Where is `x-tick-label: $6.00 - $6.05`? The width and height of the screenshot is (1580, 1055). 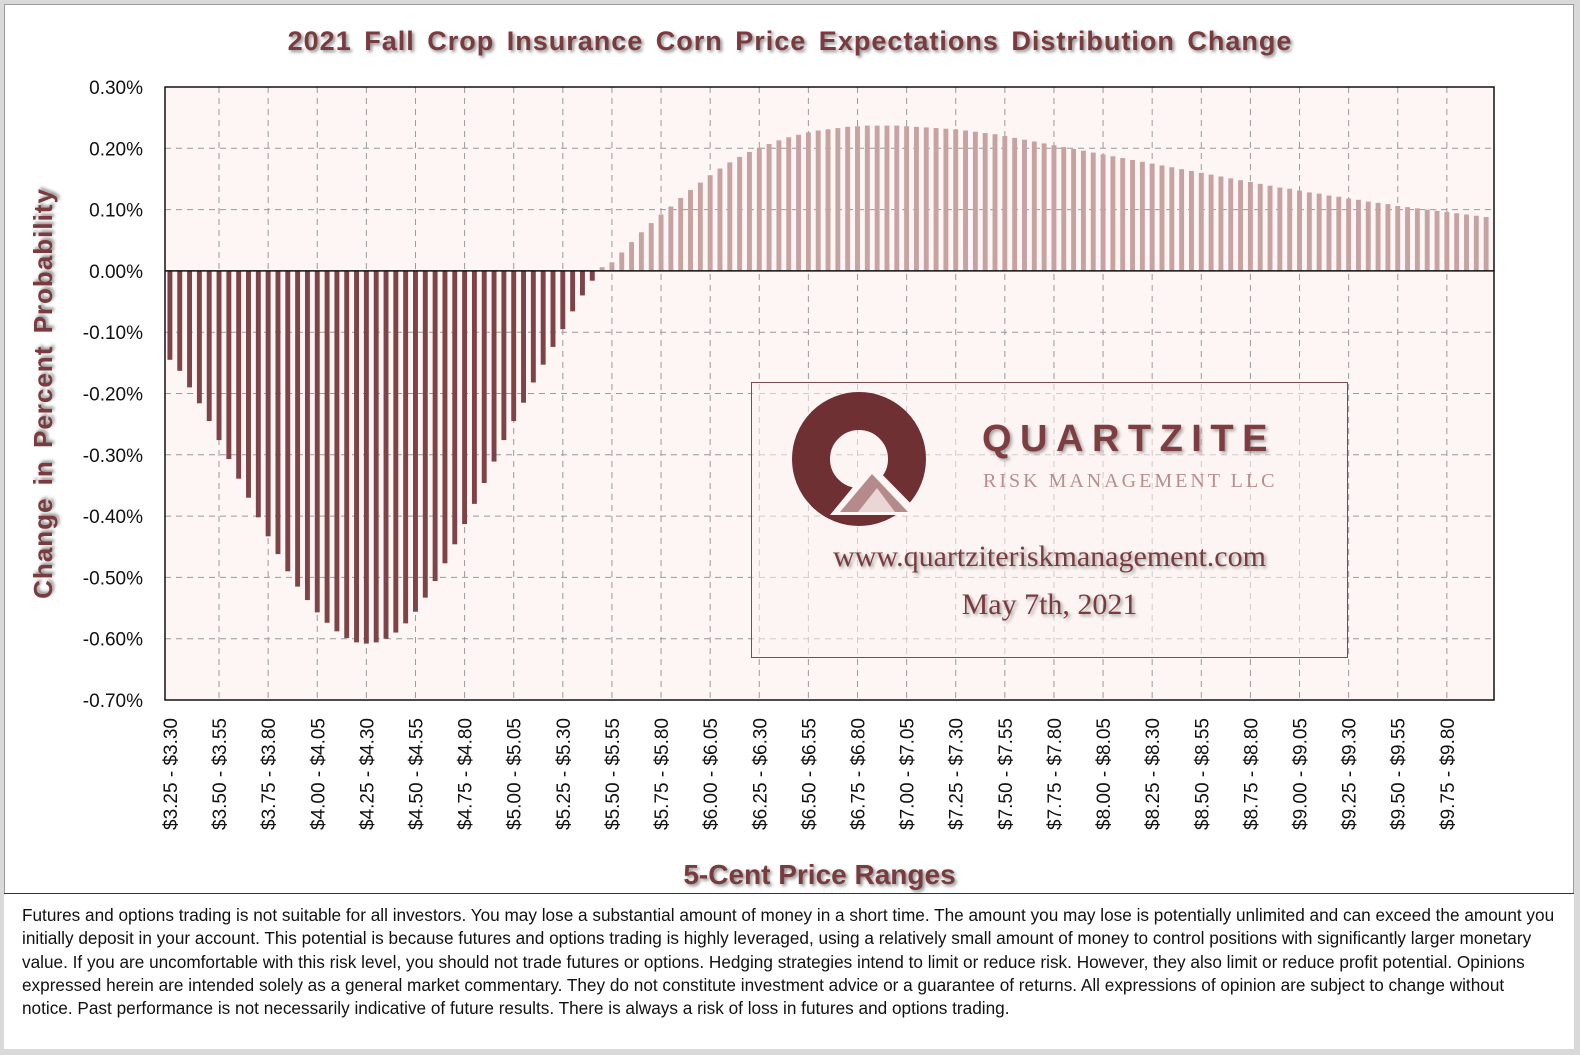 x-tick-label: $6.00 - $6.05 is located at coordinates (711, 774).